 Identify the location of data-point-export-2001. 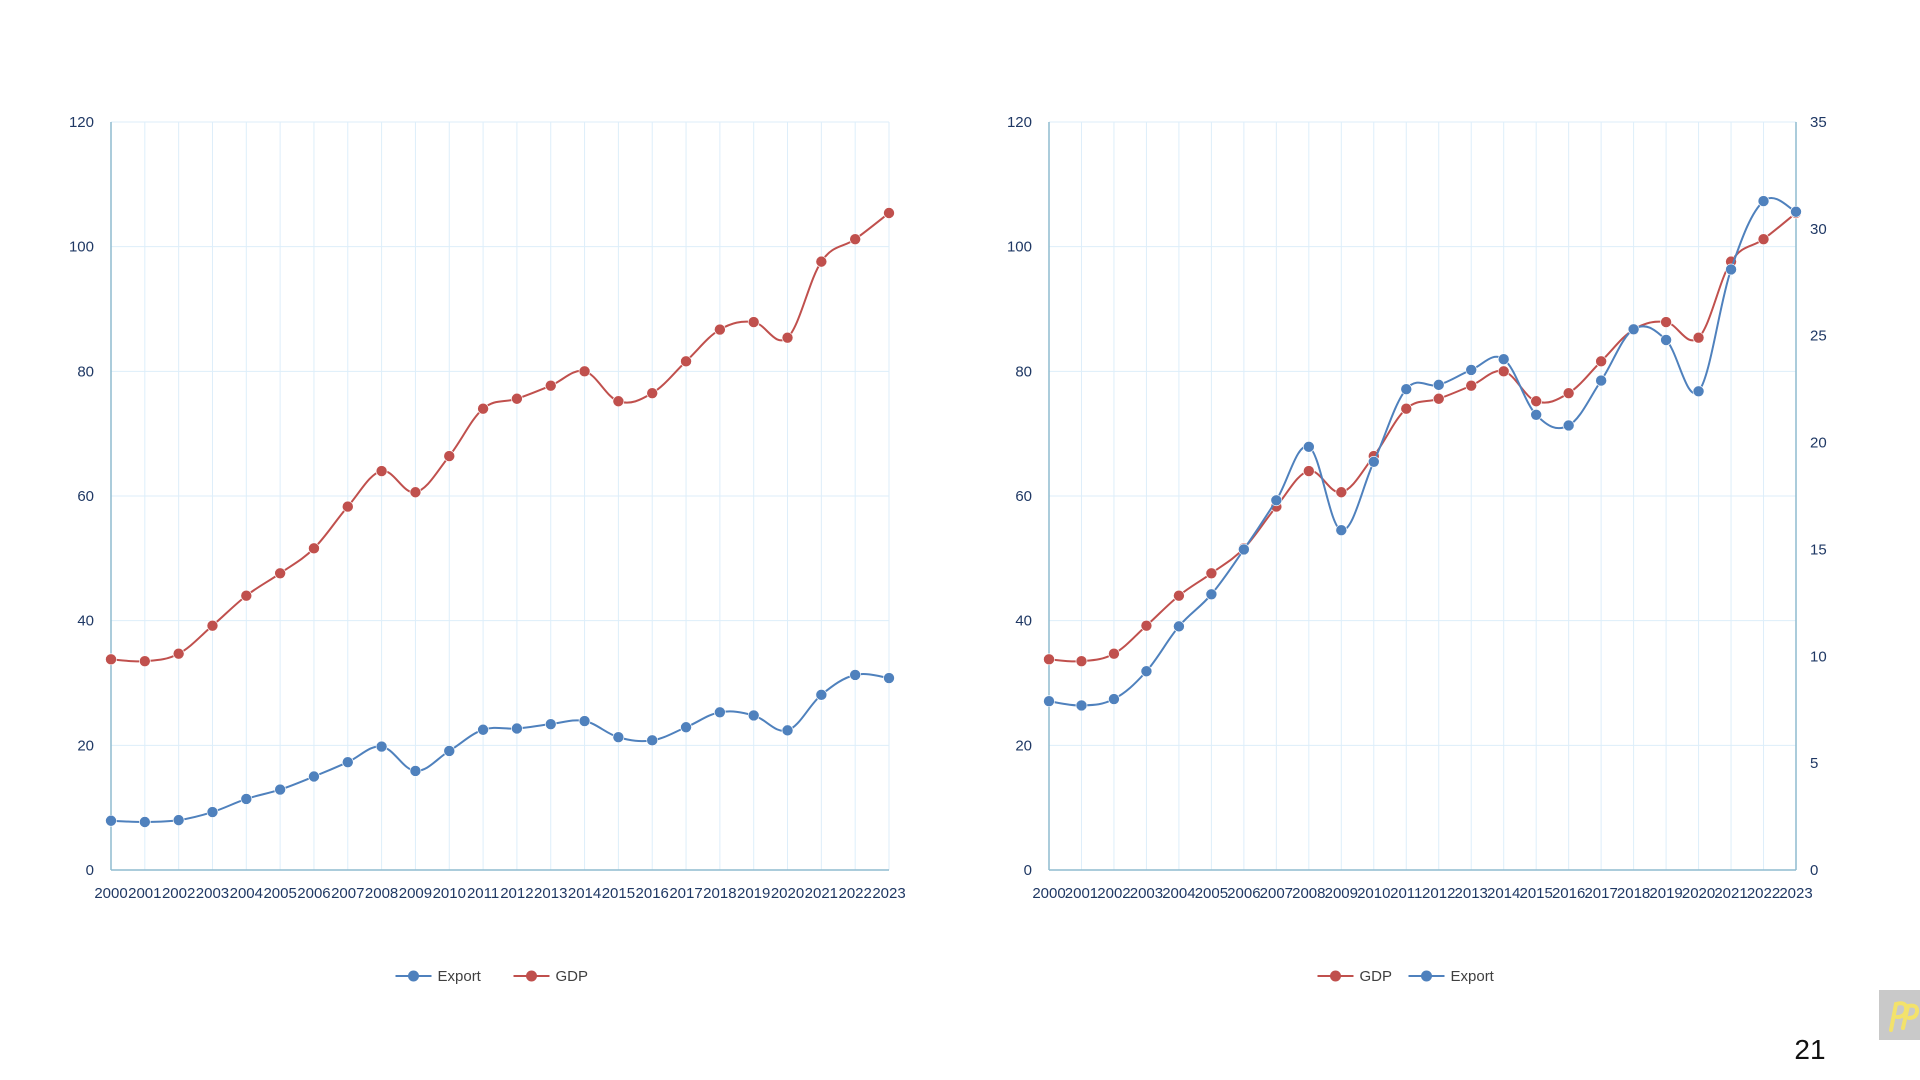
(1081, 705).